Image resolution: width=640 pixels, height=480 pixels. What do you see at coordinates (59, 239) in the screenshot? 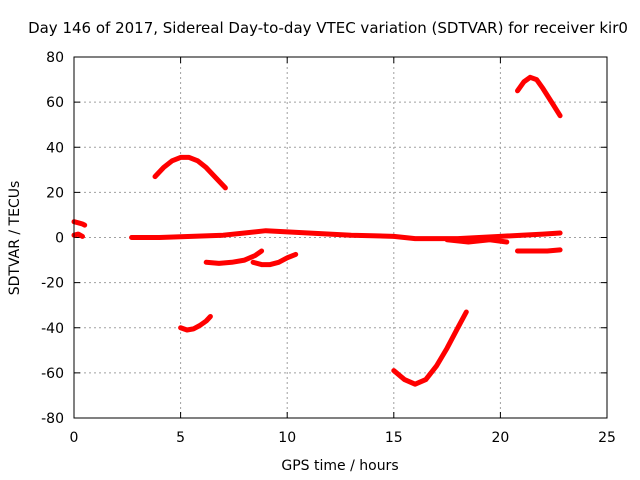
I see `y-tick-label: 0` at bounding box center [59, 239].